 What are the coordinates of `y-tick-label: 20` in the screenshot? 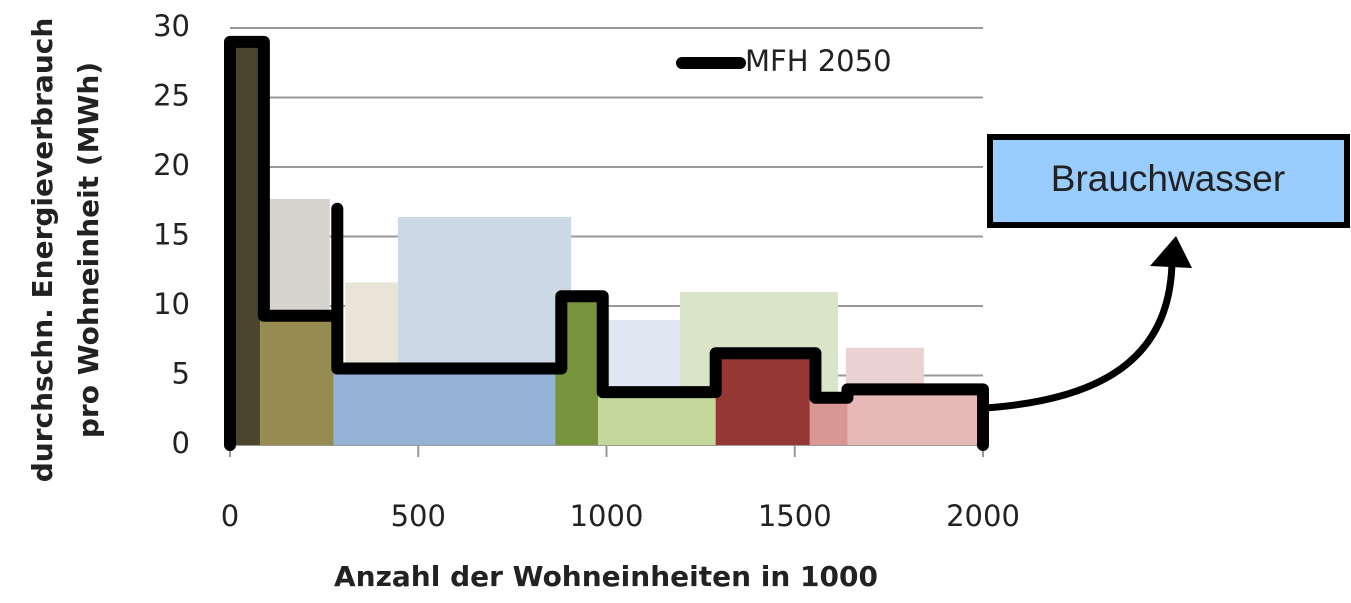 It's located at (171, 165).